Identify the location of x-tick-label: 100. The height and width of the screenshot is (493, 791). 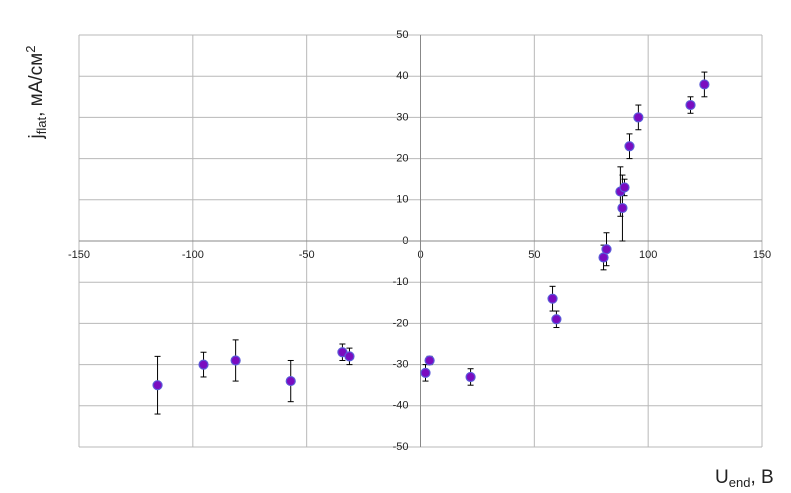
(648, 255).